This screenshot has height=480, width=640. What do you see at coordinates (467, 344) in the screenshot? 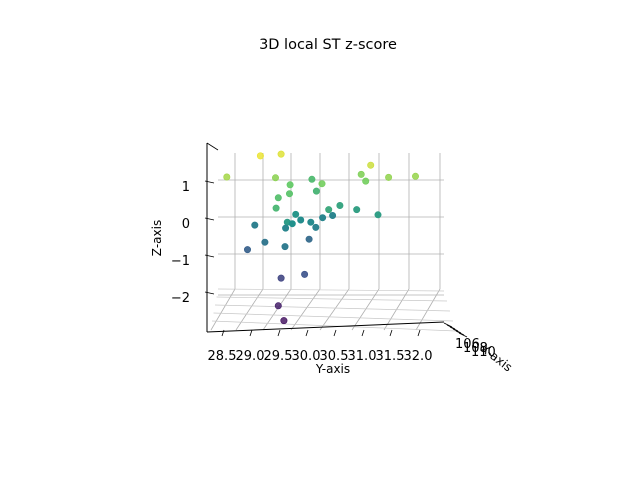
I see `x-tick-label: 106` at bounding box center [467, 344].